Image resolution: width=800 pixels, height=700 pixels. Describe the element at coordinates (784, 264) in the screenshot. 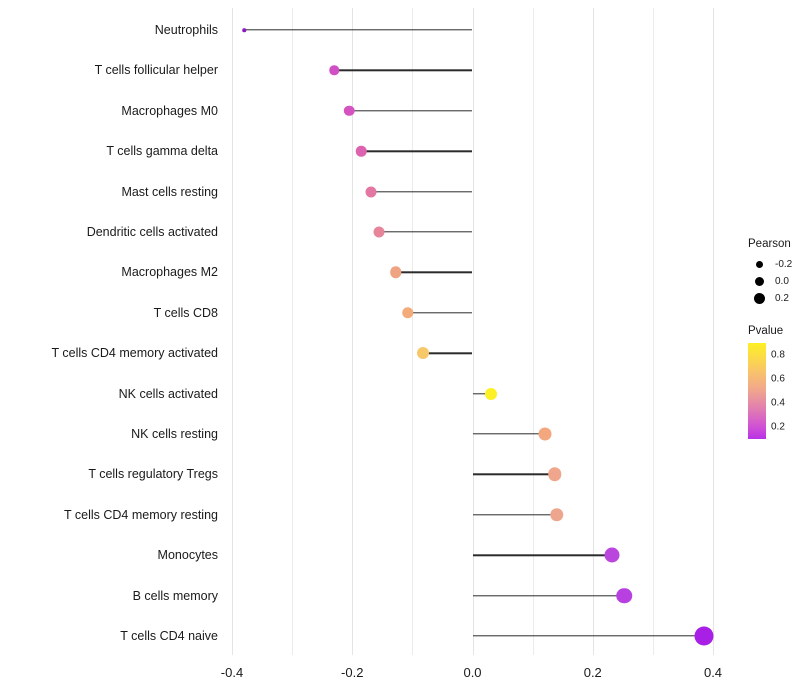

I see `pearson-legend-label: -0.2` at that location.